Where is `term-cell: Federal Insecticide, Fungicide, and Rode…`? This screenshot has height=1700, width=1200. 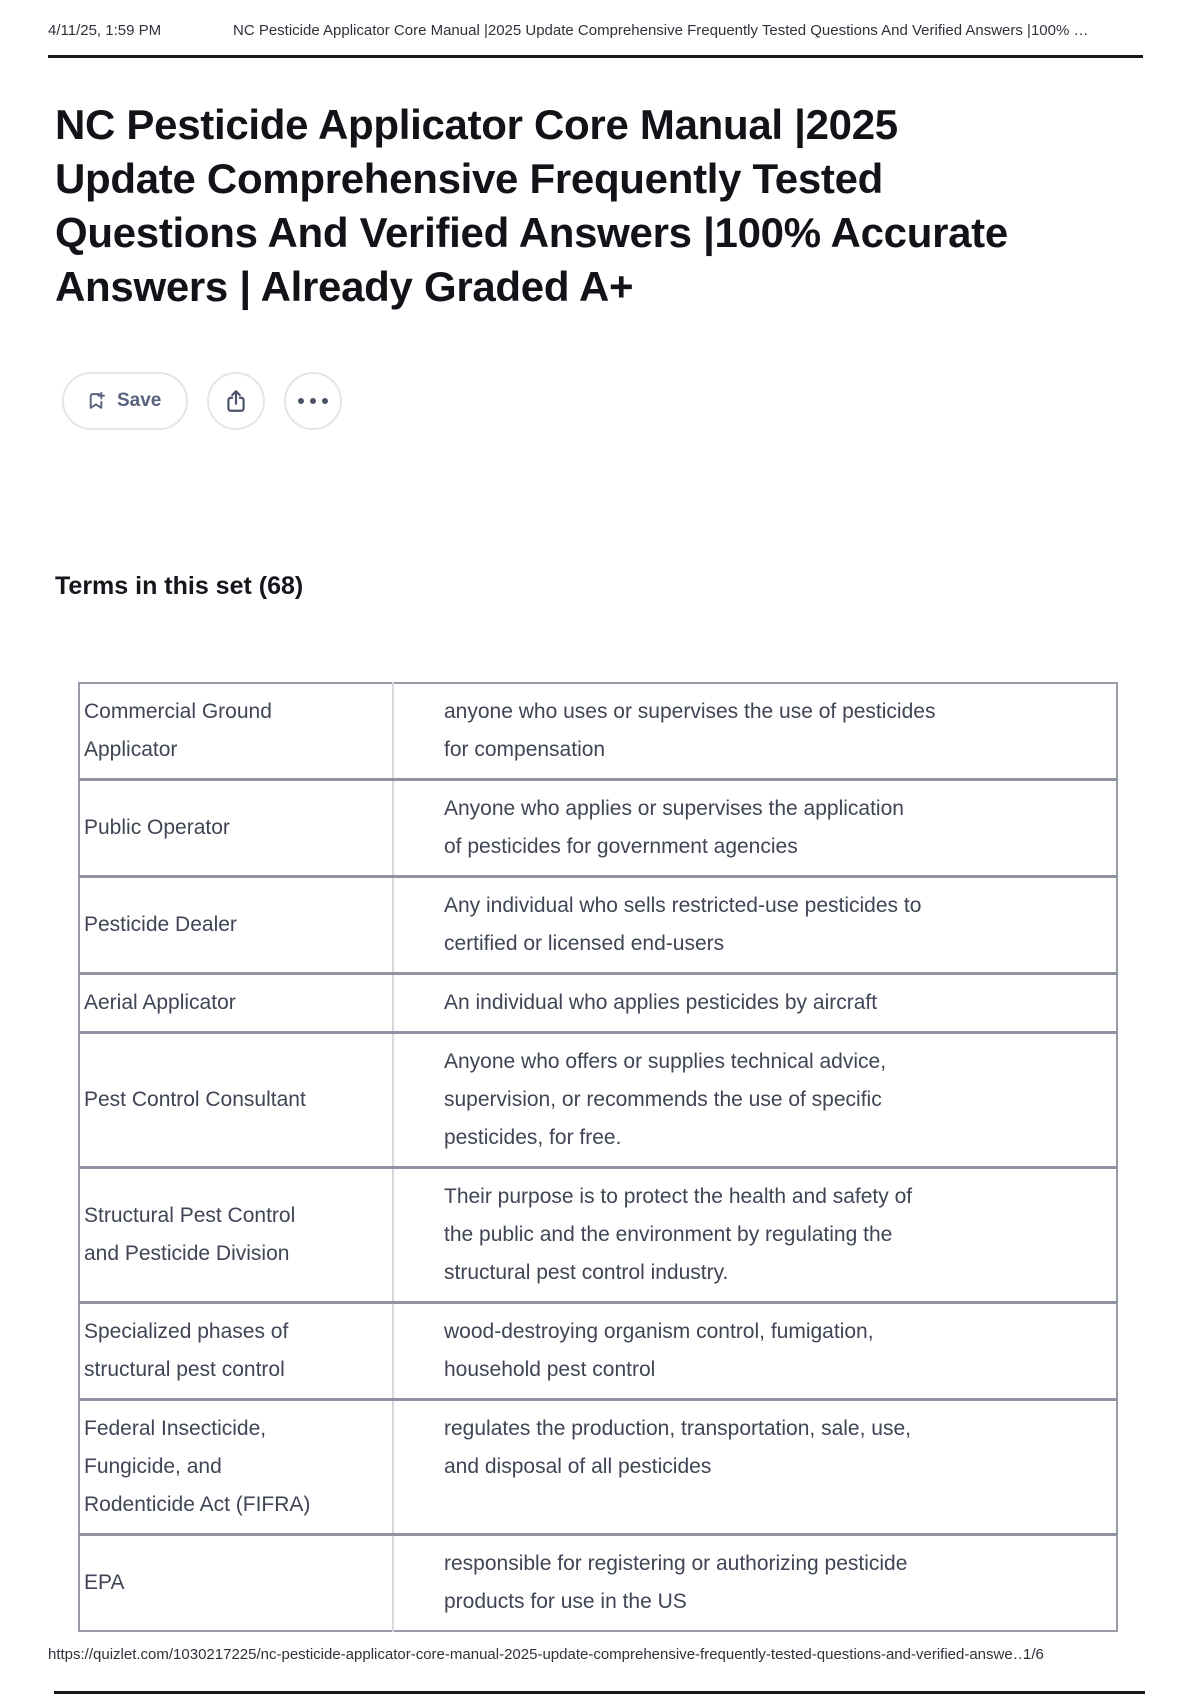 term-cell: Federal Insecticide, Fungicide, and Rode… is located at coordinates (236, 1466).